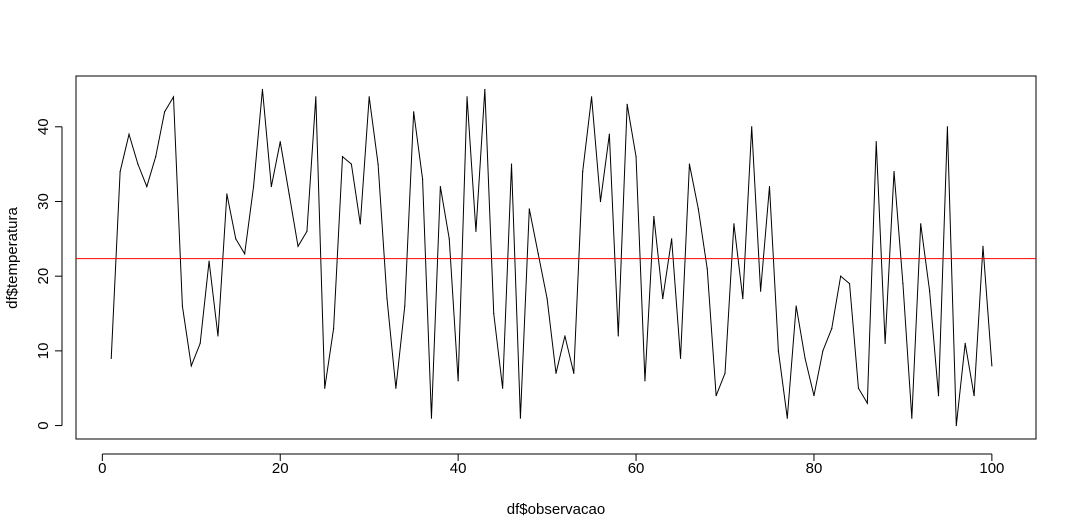 The height and width of the screenshot is (532, 1068). I want to click on y-axis: 0 10 20 30 40, so click(49, 274).